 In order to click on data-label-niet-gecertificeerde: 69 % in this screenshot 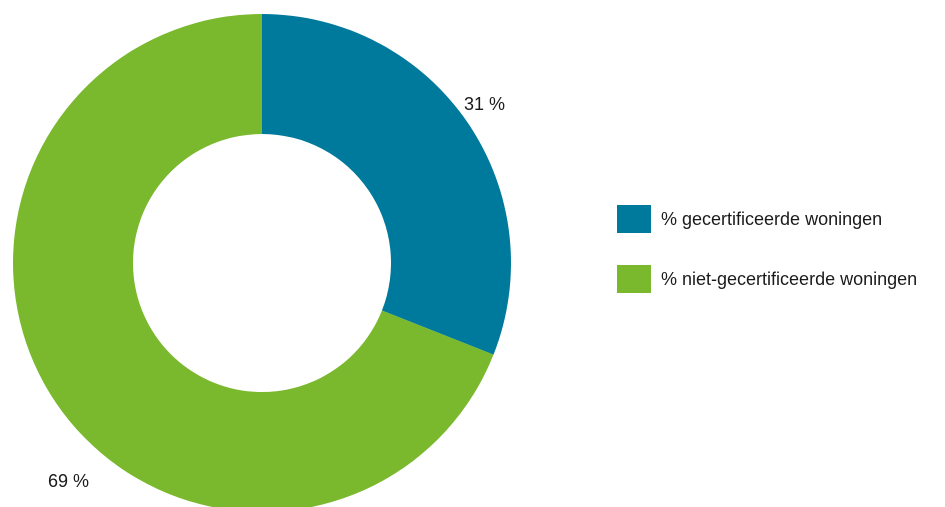, I will do `click(68, 481)`.